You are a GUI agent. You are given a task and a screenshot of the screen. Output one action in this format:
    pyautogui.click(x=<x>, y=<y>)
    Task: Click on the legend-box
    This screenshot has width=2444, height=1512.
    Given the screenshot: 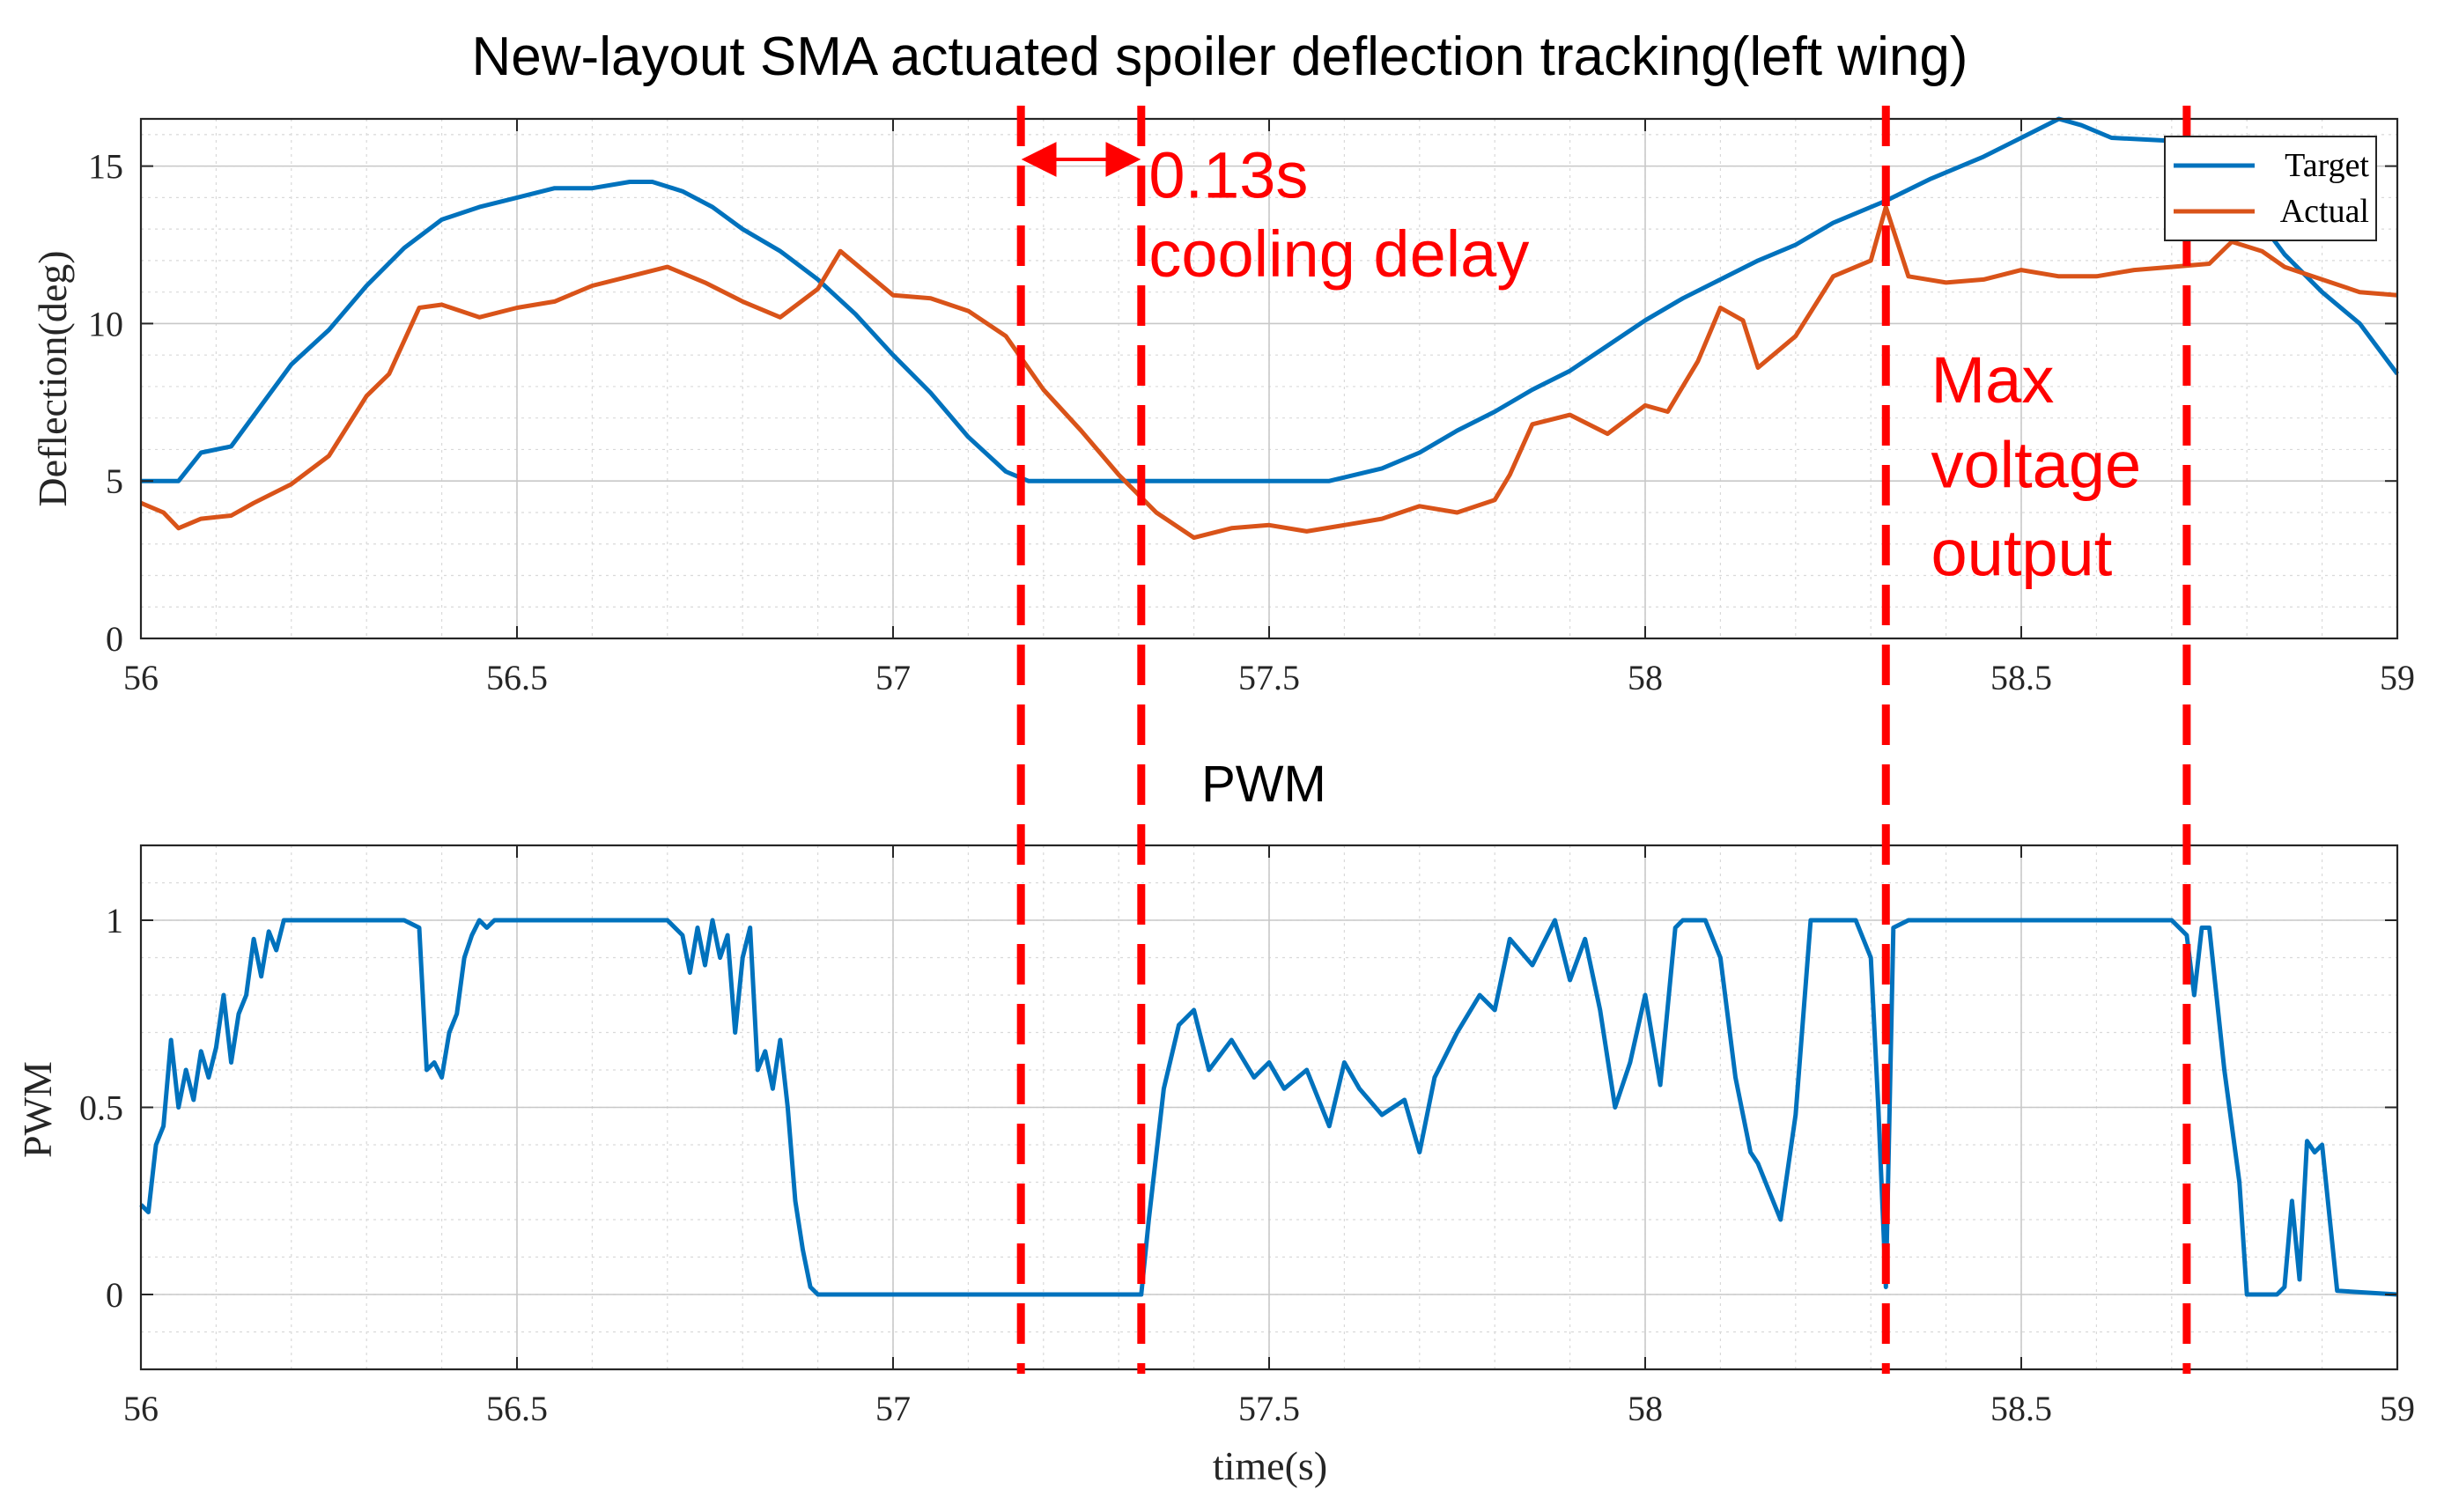 What is the action you would take?
    pyautogui.click(x=2270, y=188)
    